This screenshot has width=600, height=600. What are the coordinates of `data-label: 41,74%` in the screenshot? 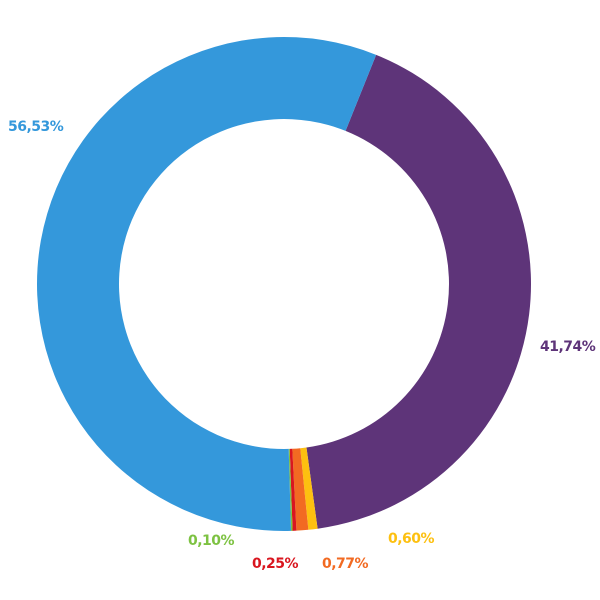 It's located at (568, 347).